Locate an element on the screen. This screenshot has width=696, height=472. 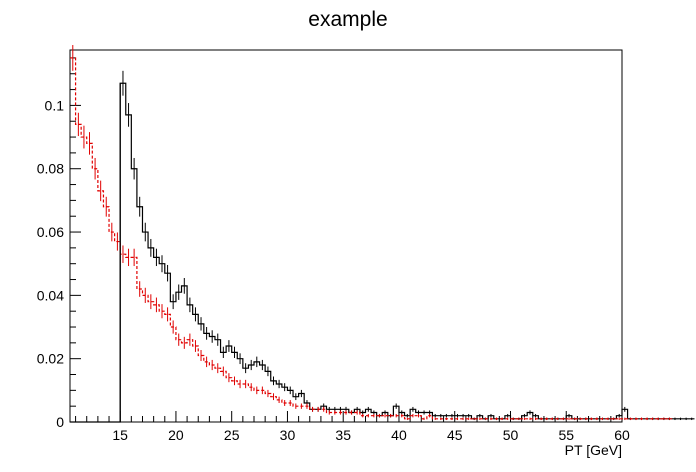
y-axis-tick-labels: 0 0.02 0.04 0.06 0.08 0.1 is located at coordinates (50, 263).